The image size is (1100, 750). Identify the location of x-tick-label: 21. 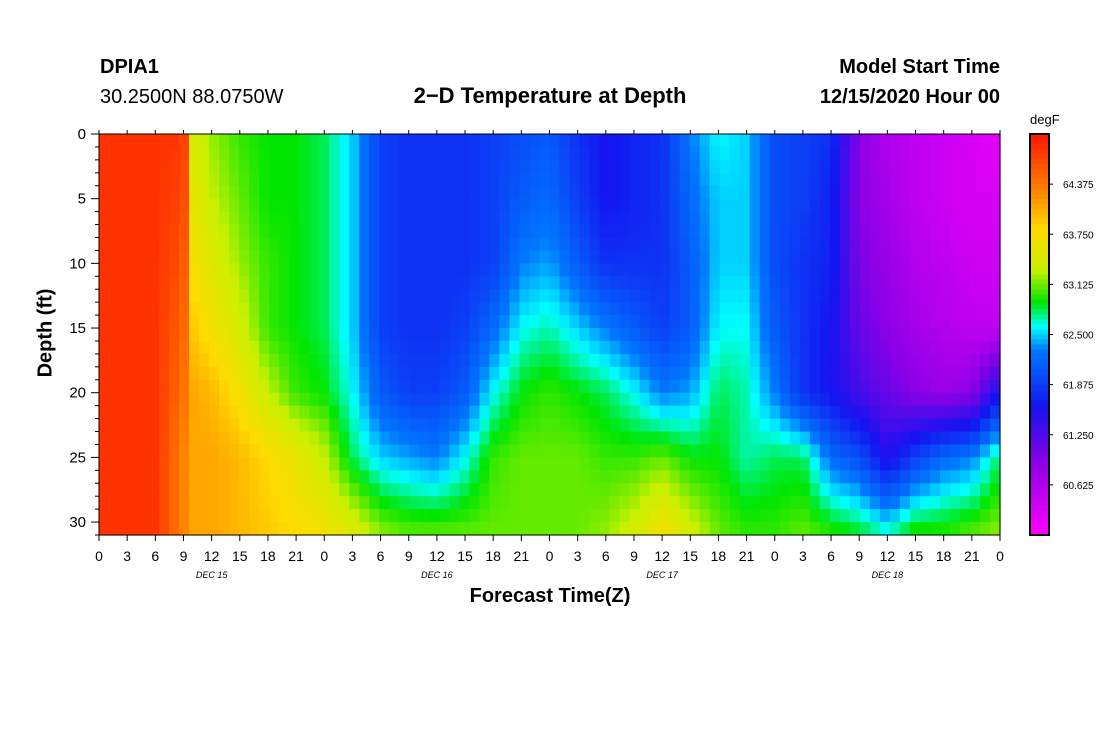
(522, 556).